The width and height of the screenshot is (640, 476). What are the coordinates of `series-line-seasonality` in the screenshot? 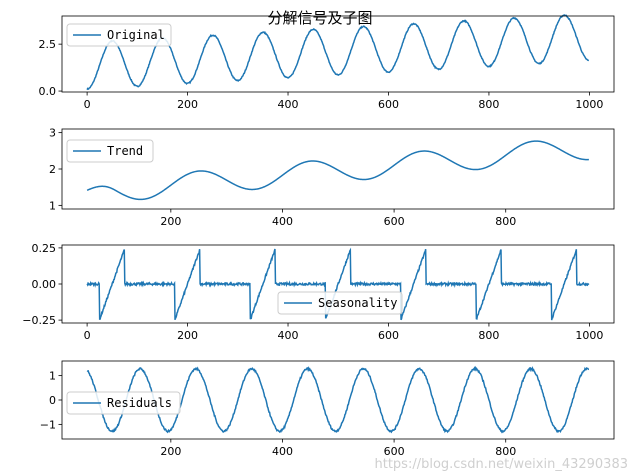 It's located at (338, 284).